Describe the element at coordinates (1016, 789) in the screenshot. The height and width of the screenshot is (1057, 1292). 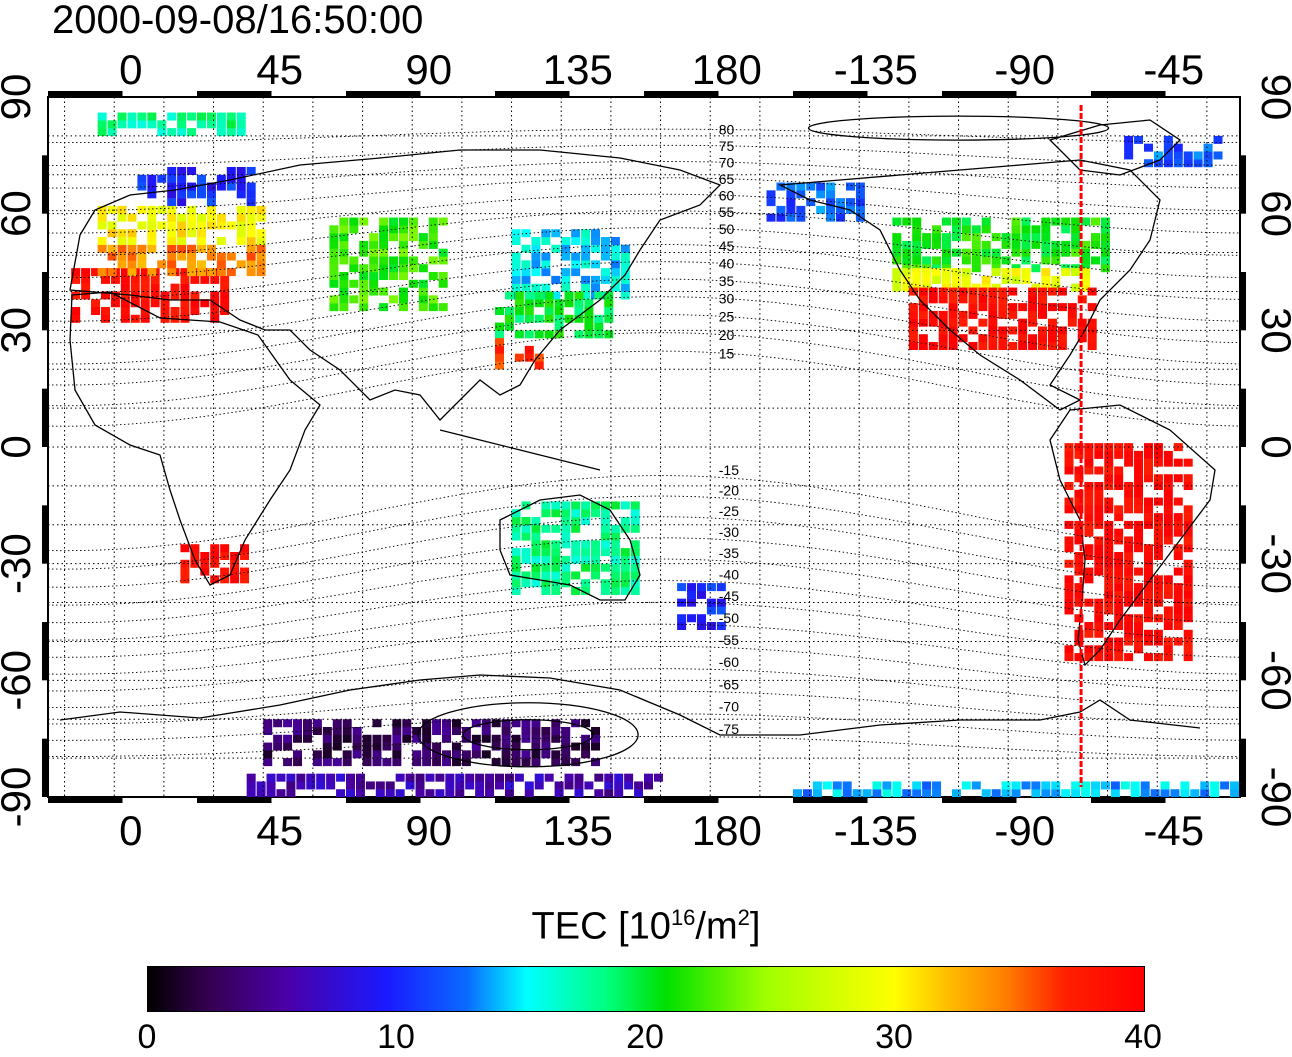
I see `tec-patch-antarctic-band-west` at that location.